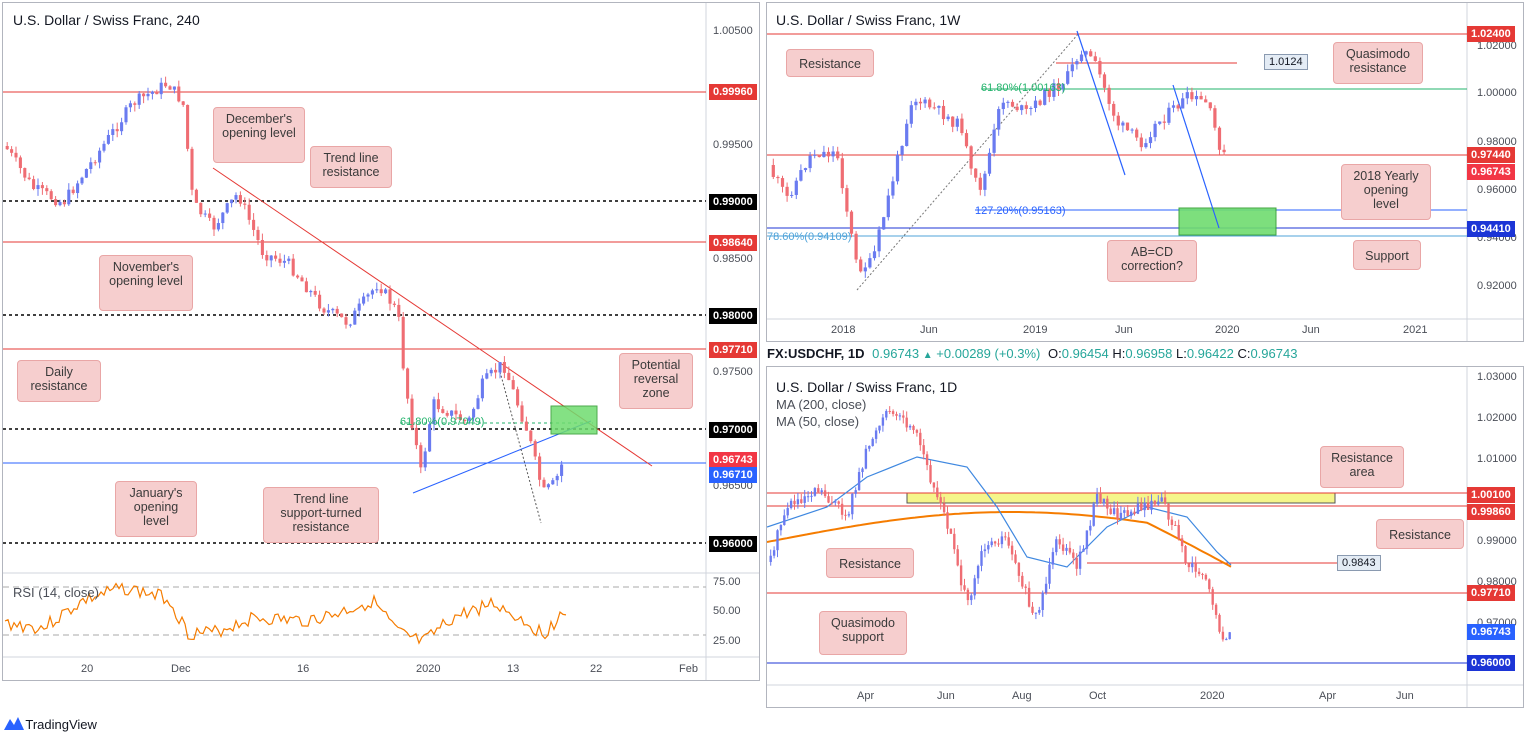 The width and height of the screenshot is (1526, 737). Describe the element at coordinates (1121, 498) in the screenshot. I see `d1-resistance-area-zone` at that location.